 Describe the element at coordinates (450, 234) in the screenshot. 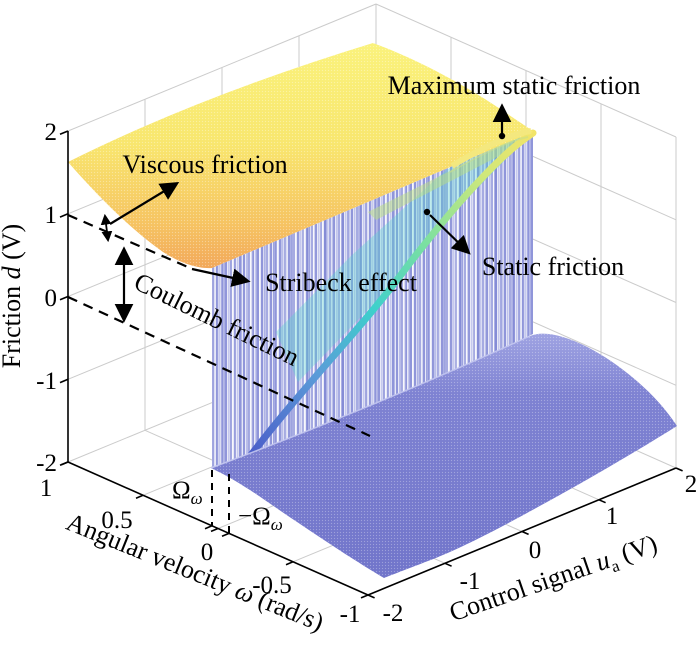

I see `static-arrow` at that location.